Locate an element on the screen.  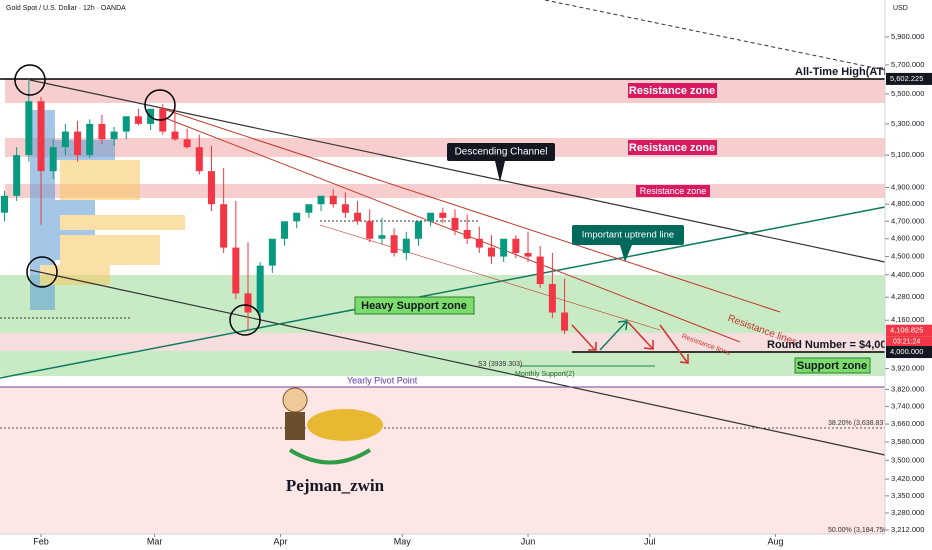
symbol: Gold Spot / U.S. Dollar · 12h · OANDA is located at coordinates (66, 8).